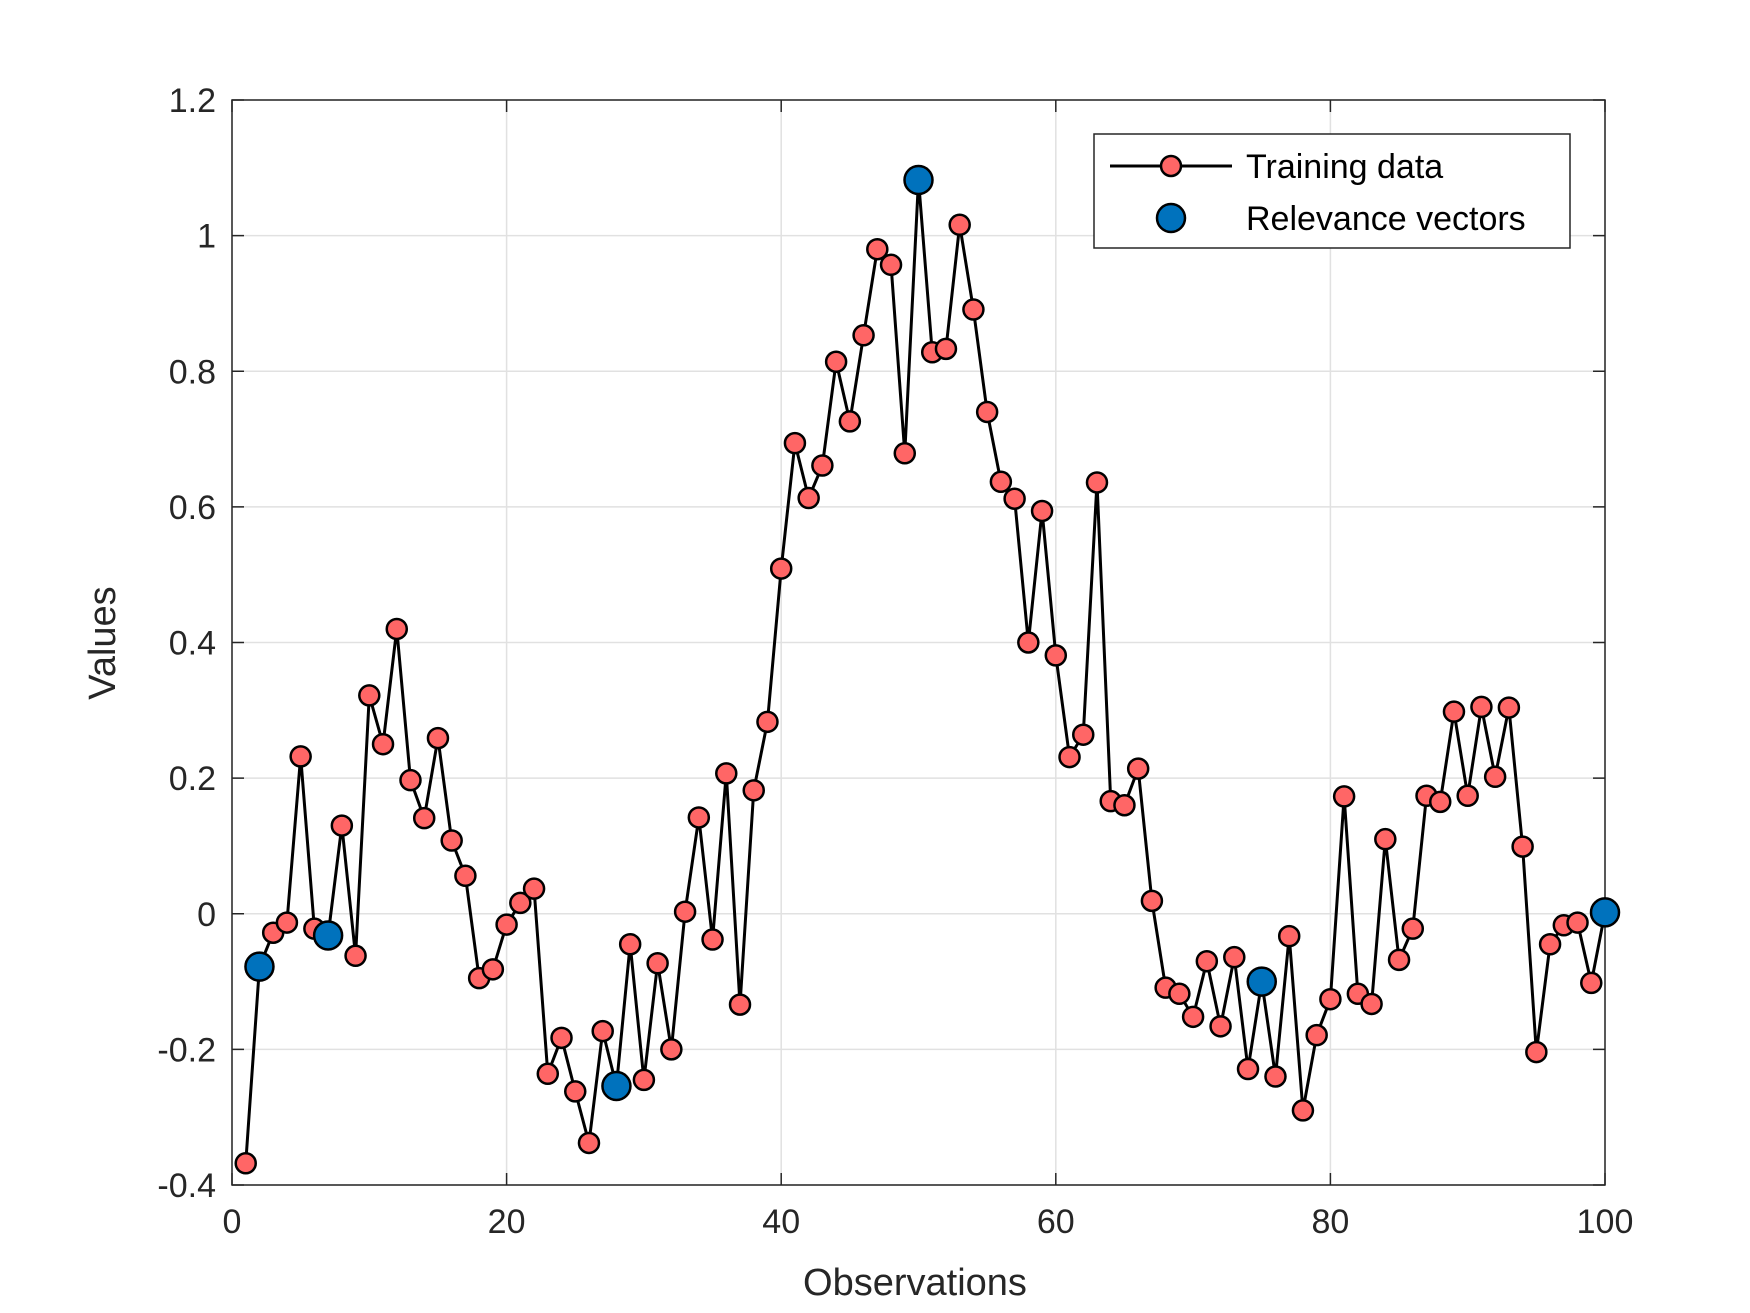 This screenshot has width=1750, height=1313. I want to click on x-tick-label: 80, so click(1330, 1222).